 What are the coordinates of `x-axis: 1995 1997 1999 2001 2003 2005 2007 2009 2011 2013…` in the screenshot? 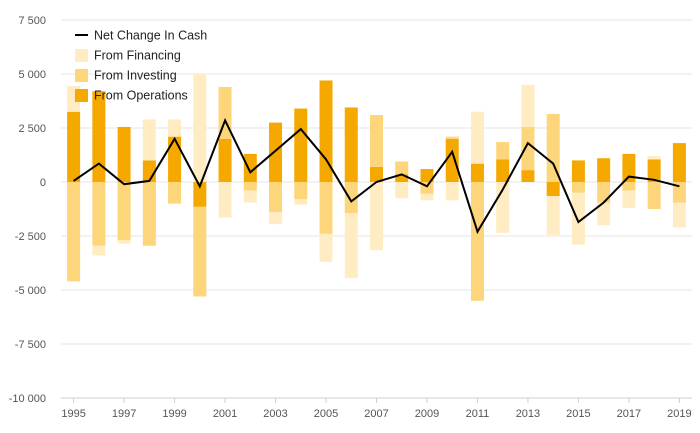 It's located at (376, 408).